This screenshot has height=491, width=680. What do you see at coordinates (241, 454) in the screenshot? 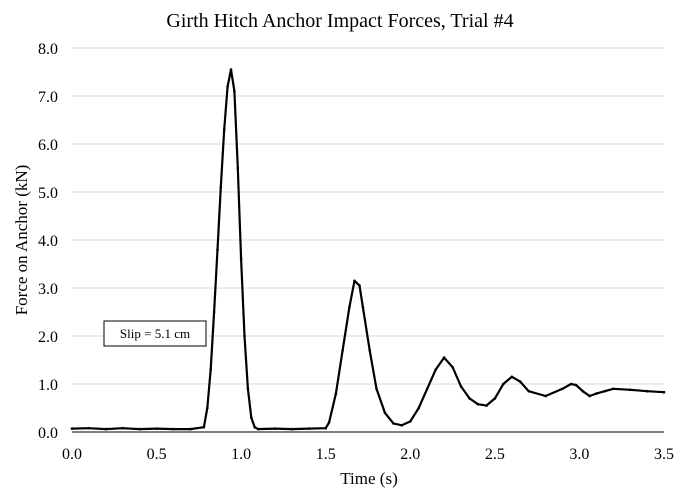
I see `x-tick-label: 1.0` at bounding box center [241, 454].